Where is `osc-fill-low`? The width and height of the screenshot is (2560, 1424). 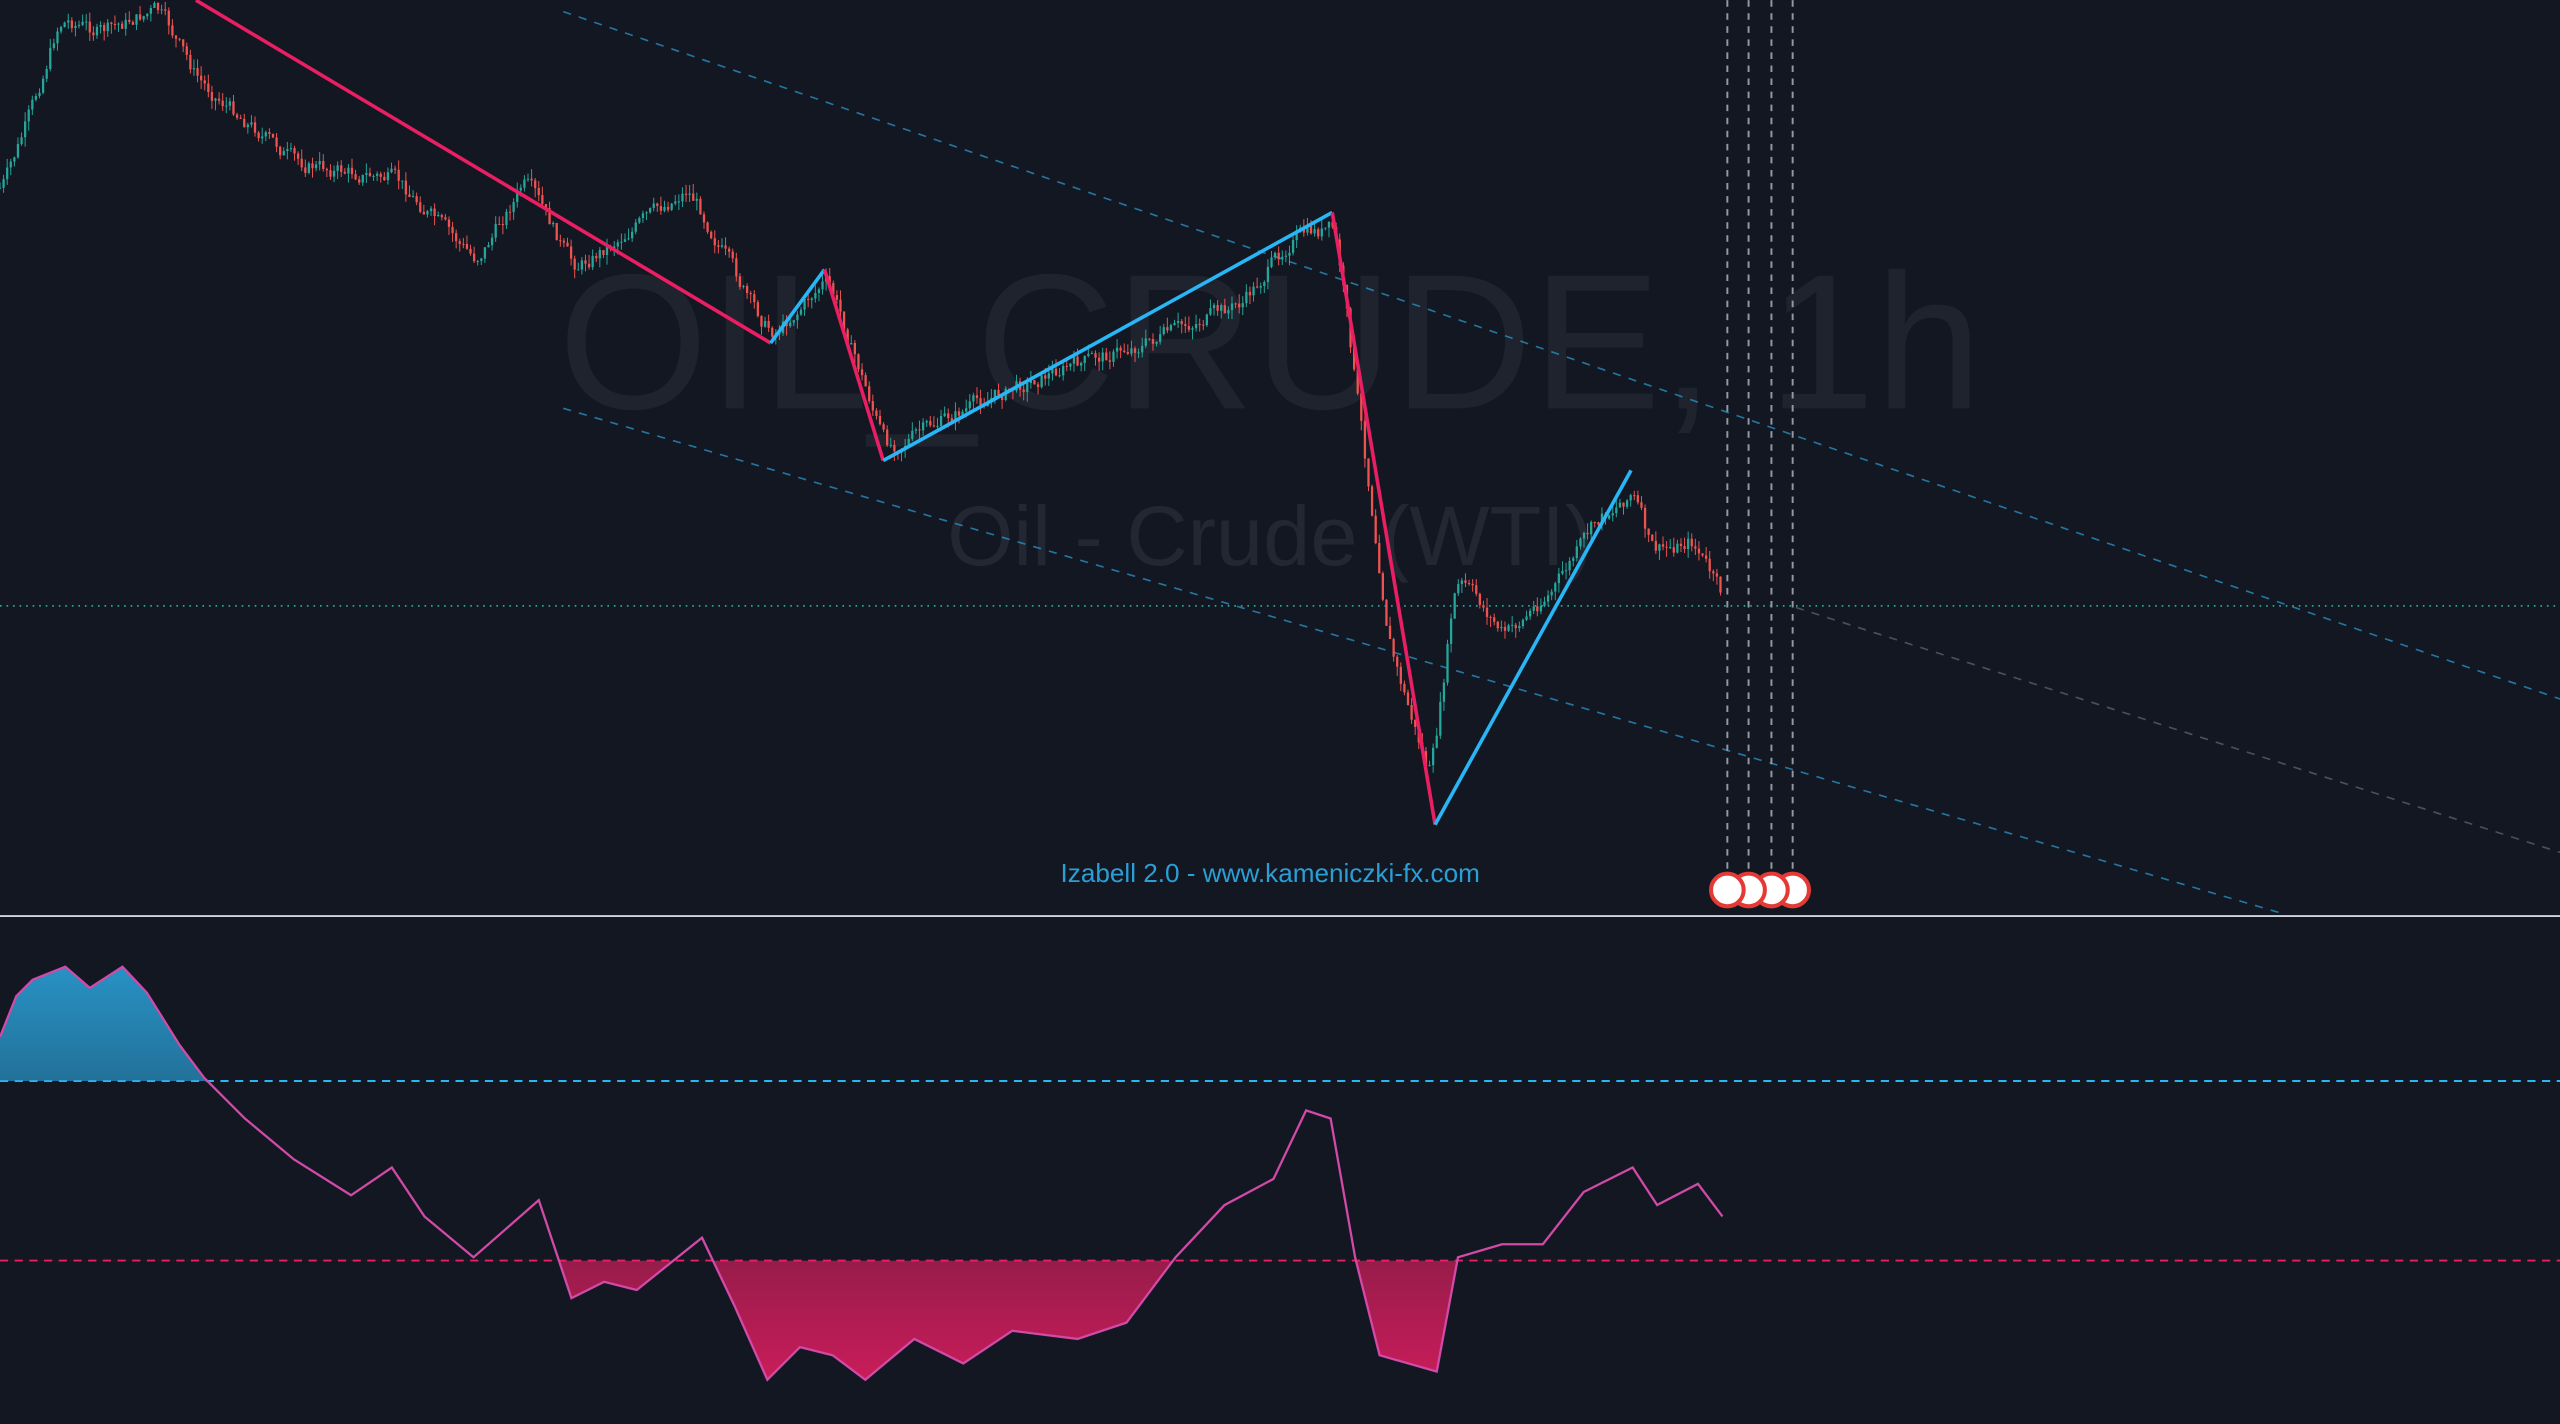
osc-fill-low is located at coordinates (1008, 1320).